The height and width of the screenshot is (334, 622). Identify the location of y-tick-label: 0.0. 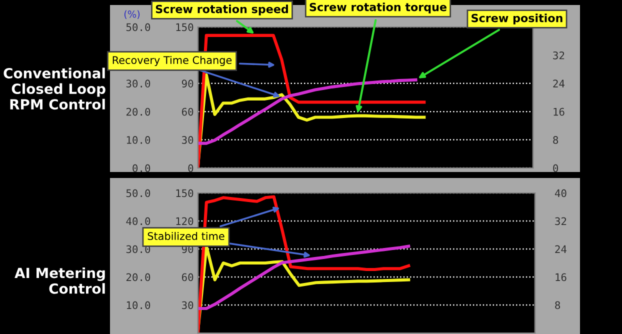
(141, 168).